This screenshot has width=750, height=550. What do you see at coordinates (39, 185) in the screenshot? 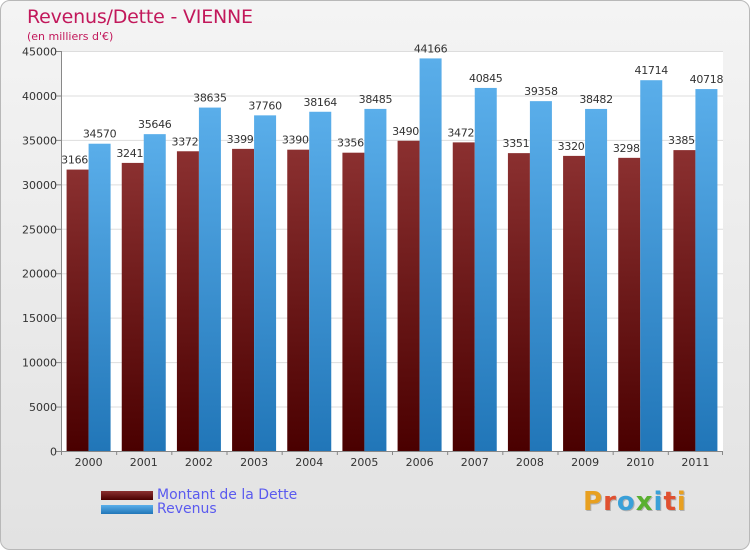
I see `y-tick-label: 30000` at bounding box center [39, 185].